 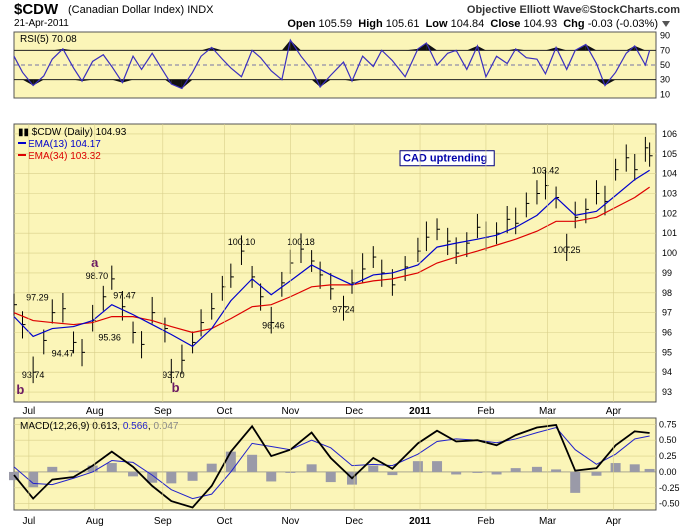 I want to click on price-xtick-label: Nov, so click(x=290, y=411).